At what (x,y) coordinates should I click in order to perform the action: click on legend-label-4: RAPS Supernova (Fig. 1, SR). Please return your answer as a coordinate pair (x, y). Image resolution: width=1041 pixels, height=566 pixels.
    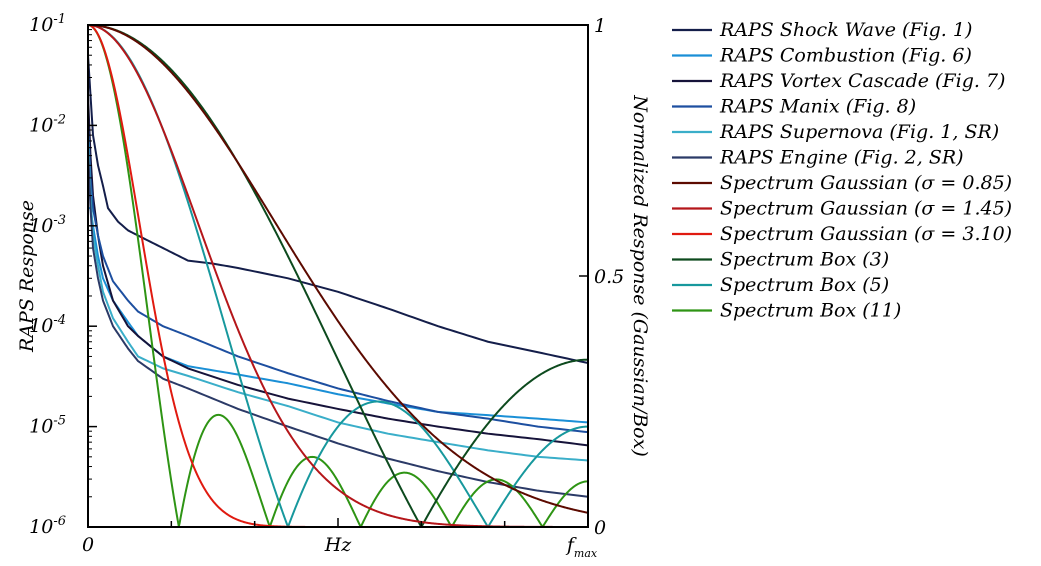
    Looking at the image, I should click on (859, 132).